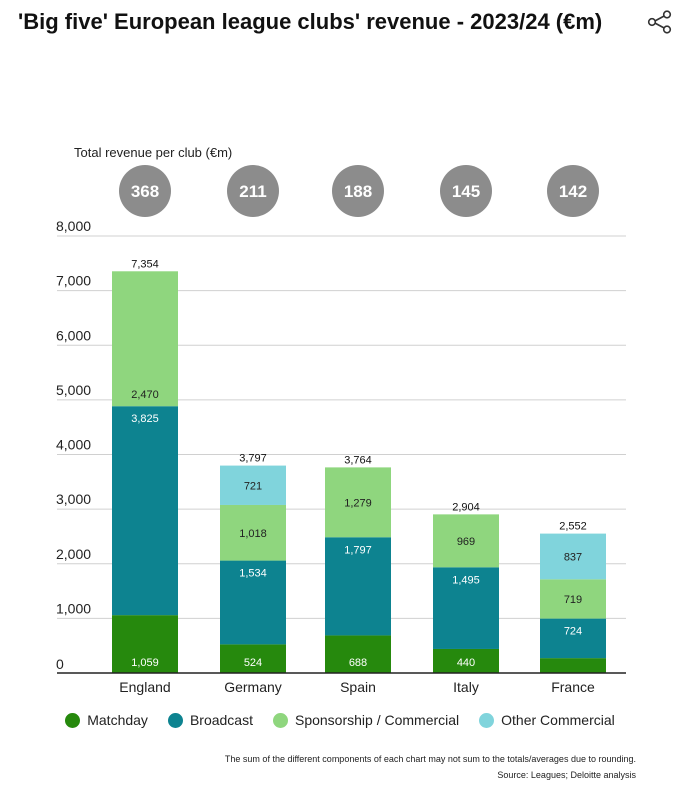 The image size is (680, 789). I want to click on y-tick-label: 6,000, so click(73, 335).